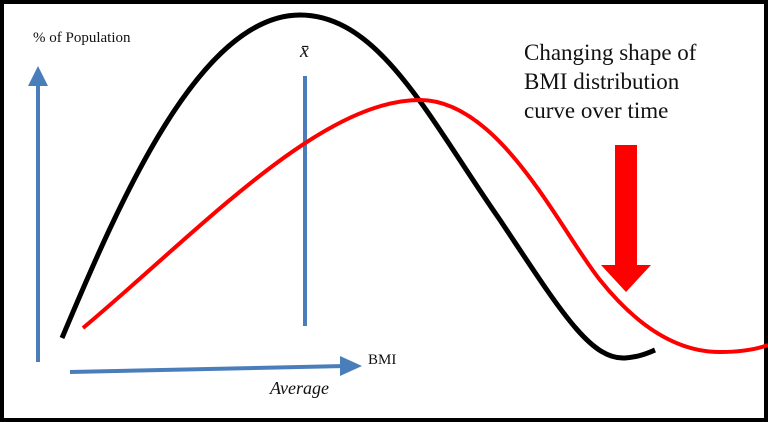 This screenshot has width=768, height=422. Describe the element at coordinates (38, 76) in the screenshot. I see `y-arrowhead` at that location.